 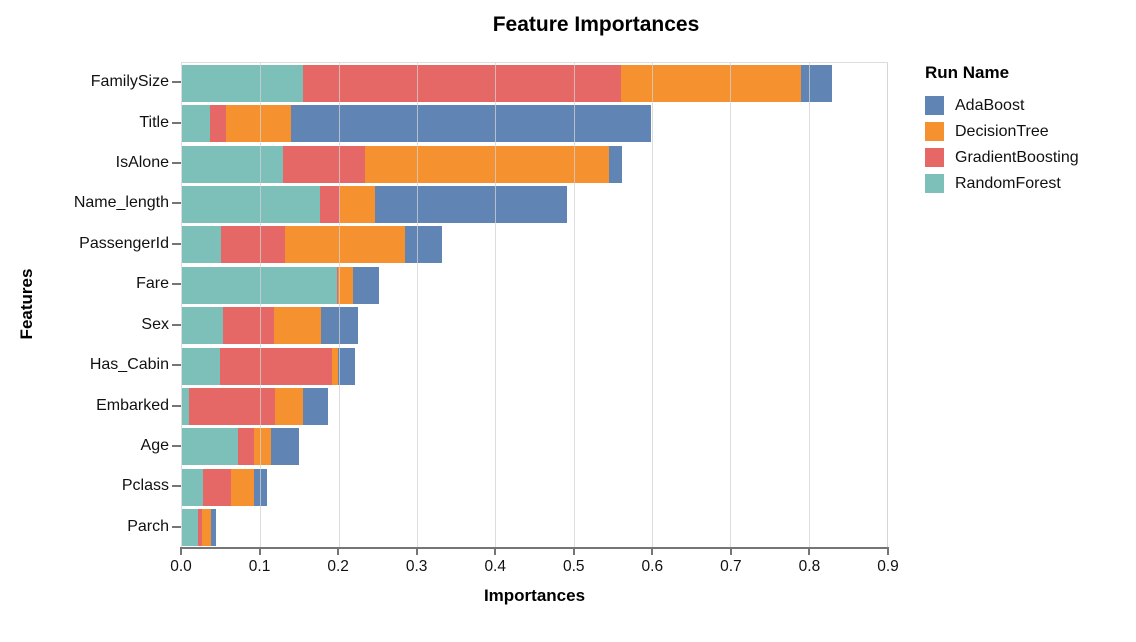 What do you see at coordinates (152, 284) in the screenshot?
I see `y-label: Fare` at bounding box center [152, 284].